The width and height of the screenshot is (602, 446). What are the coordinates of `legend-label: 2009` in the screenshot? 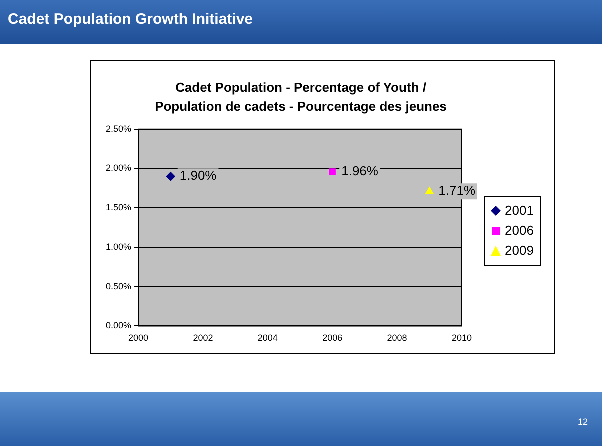 It's located at (519, 250).